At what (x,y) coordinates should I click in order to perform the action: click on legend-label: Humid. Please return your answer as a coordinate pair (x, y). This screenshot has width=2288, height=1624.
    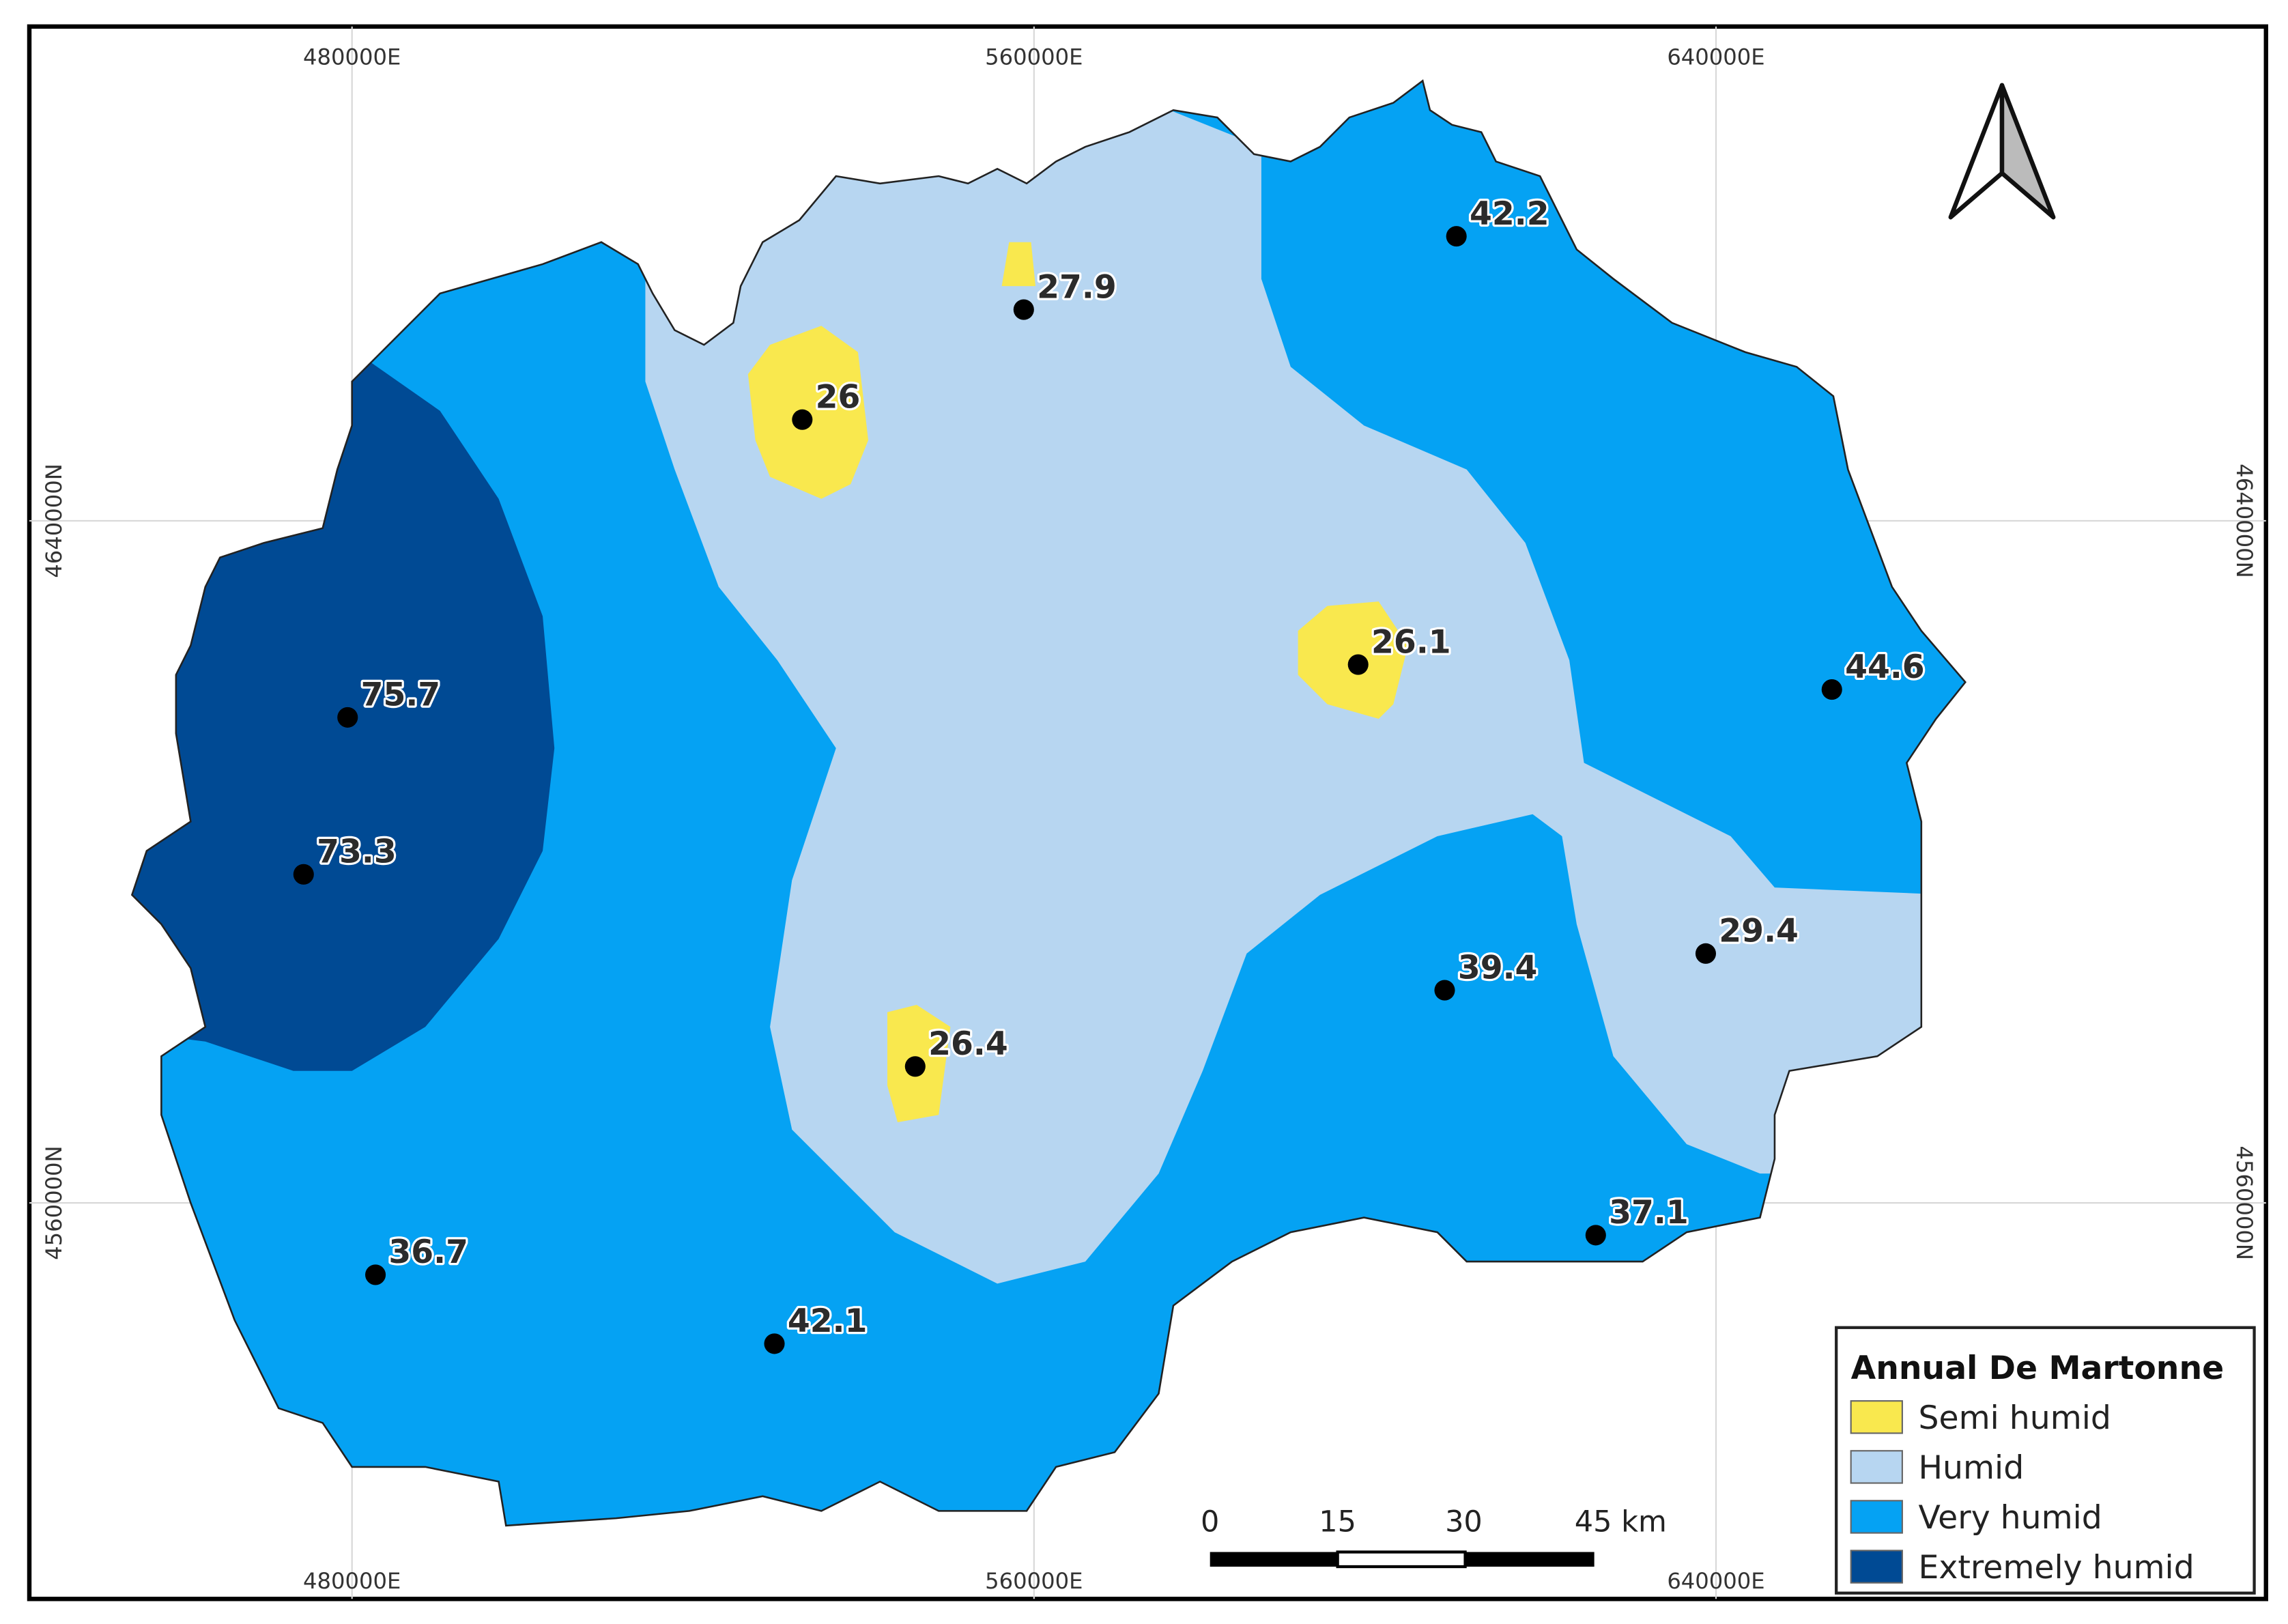
    Looking at the image, I should click on (1972, 1468).